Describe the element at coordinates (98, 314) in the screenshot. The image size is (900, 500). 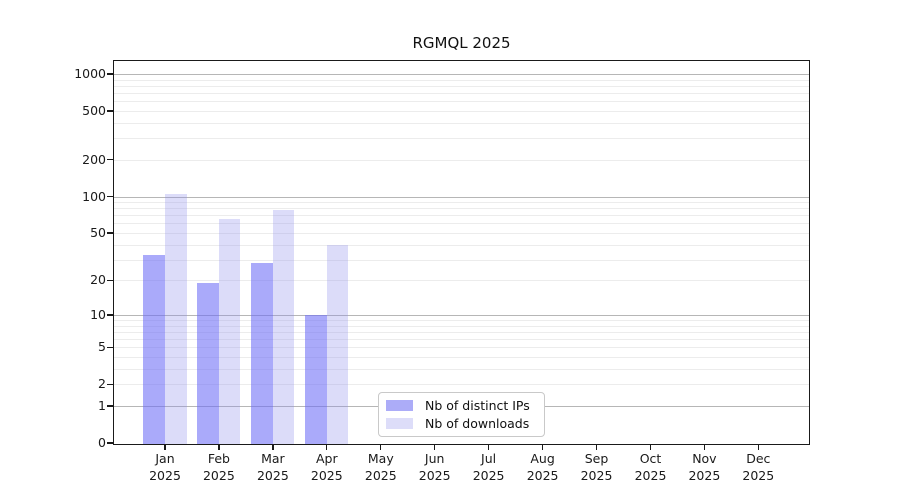
I see `y-tick-label: 10` at that location.